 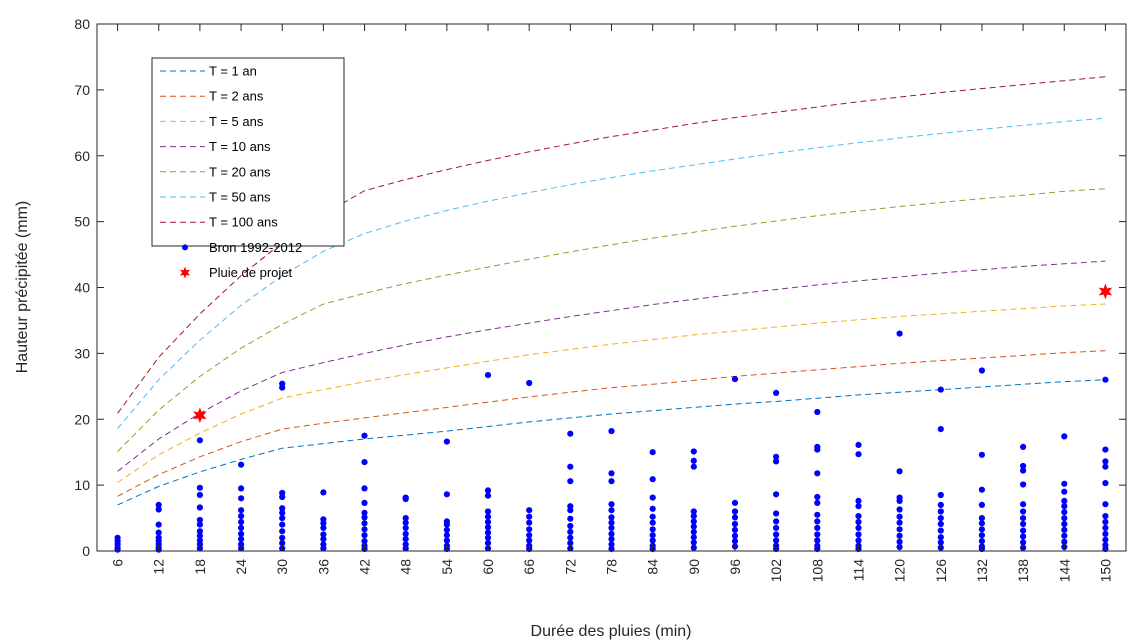 What do you see at coordinates (236, 96) in the screenshot?
I see `legend-label: T = 2 ans` at bounding box center [236, 96].